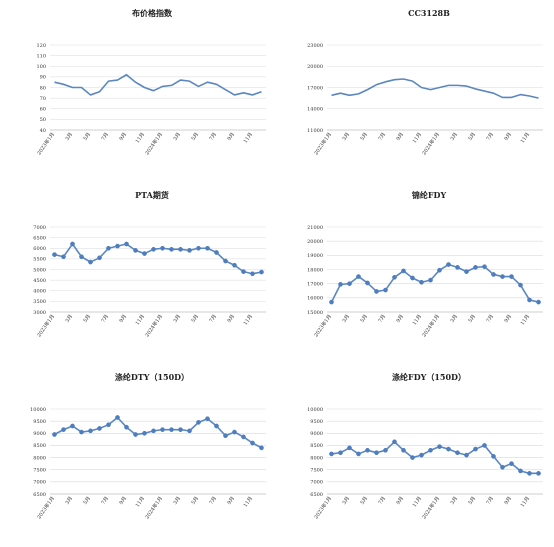  What do you see at coordinates (39, 270) in the screenshot?
I see `y-tick-label: 5000` at bounding box center [39, 270].